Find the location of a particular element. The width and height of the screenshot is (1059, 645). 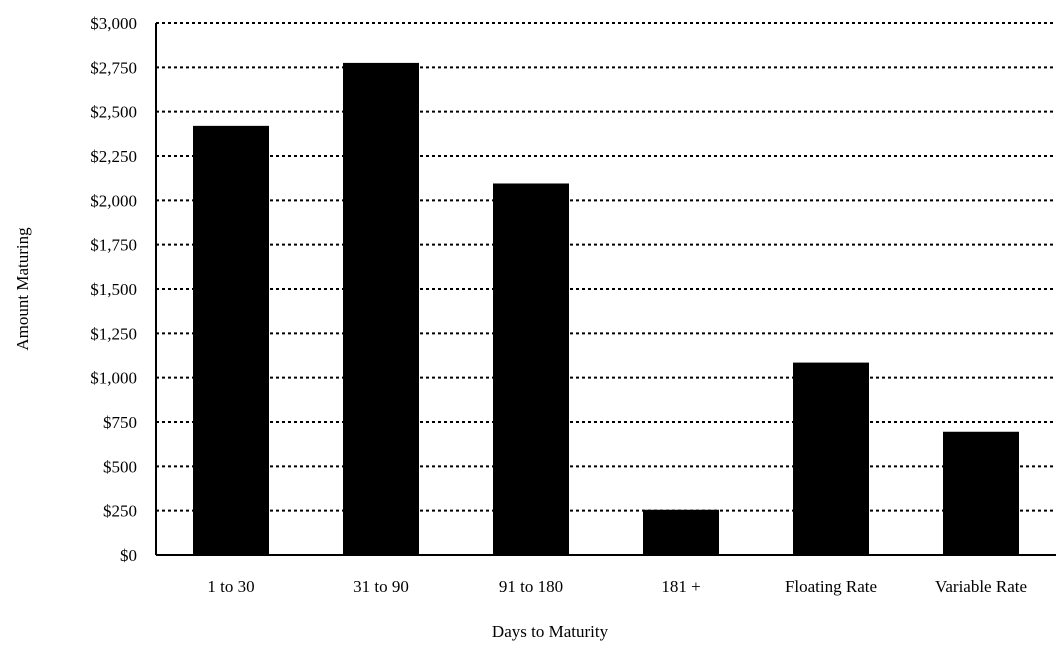

y-tick-label: $1,500 is located at coordinates (113, 289).